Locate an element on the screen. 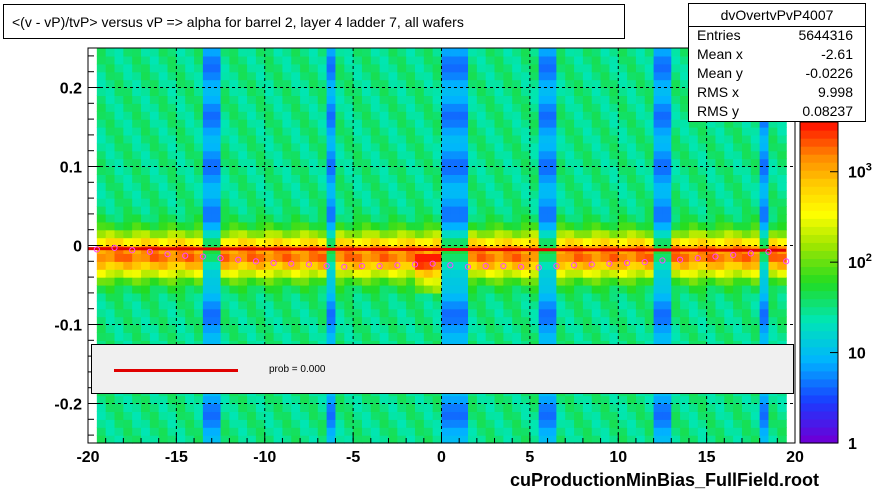 This screenshot has width=883, height=494. profile-point is located at coordinates (273, 262).